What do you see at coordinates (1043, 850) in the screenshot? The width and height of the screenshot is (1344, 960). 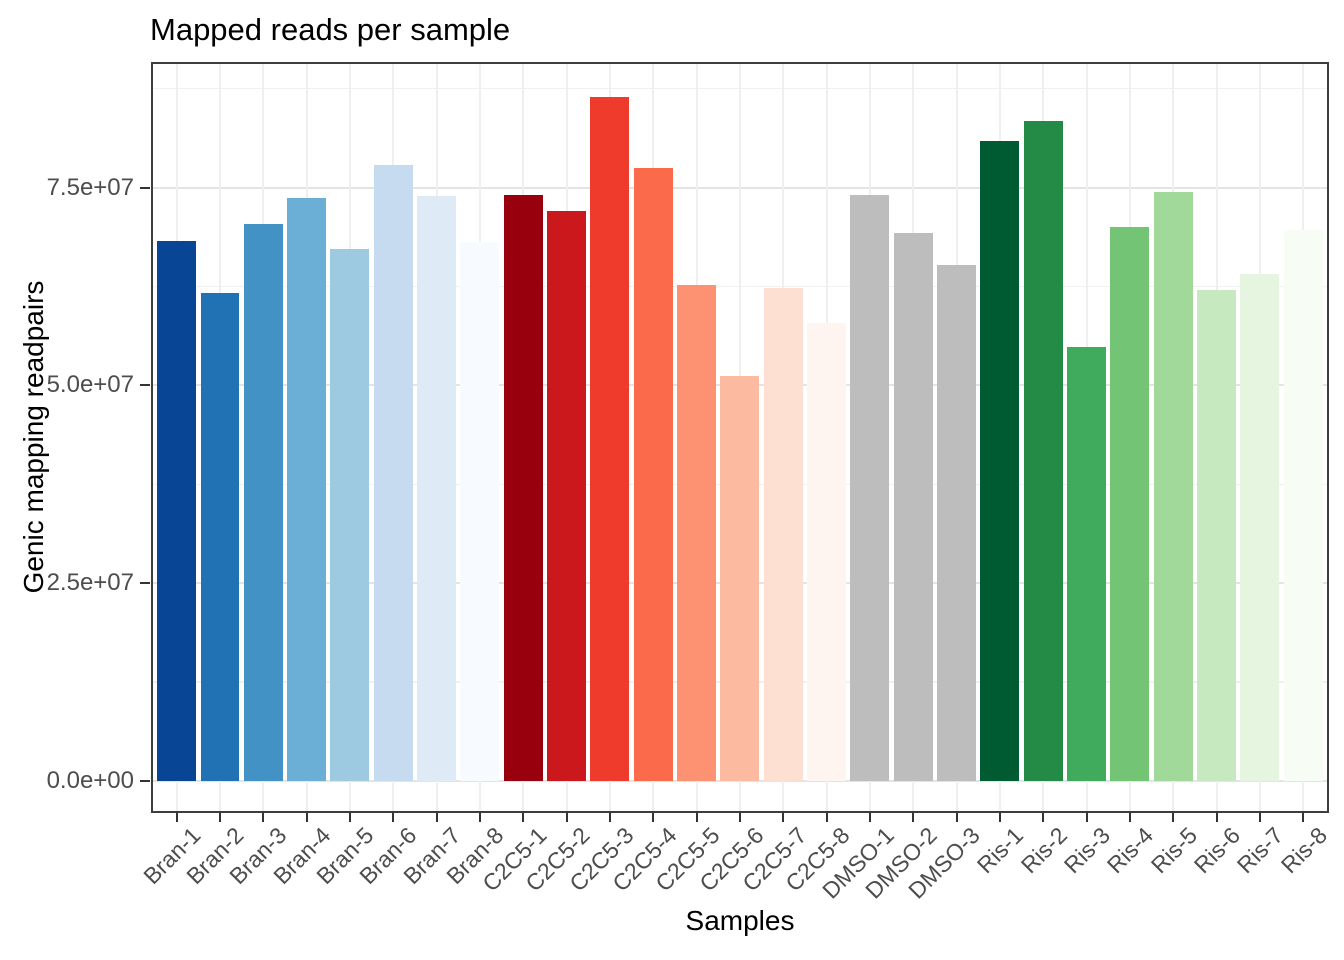 I see `x-tick-label-Ris-2: Ris-2` at bounding box center [1043, 850].